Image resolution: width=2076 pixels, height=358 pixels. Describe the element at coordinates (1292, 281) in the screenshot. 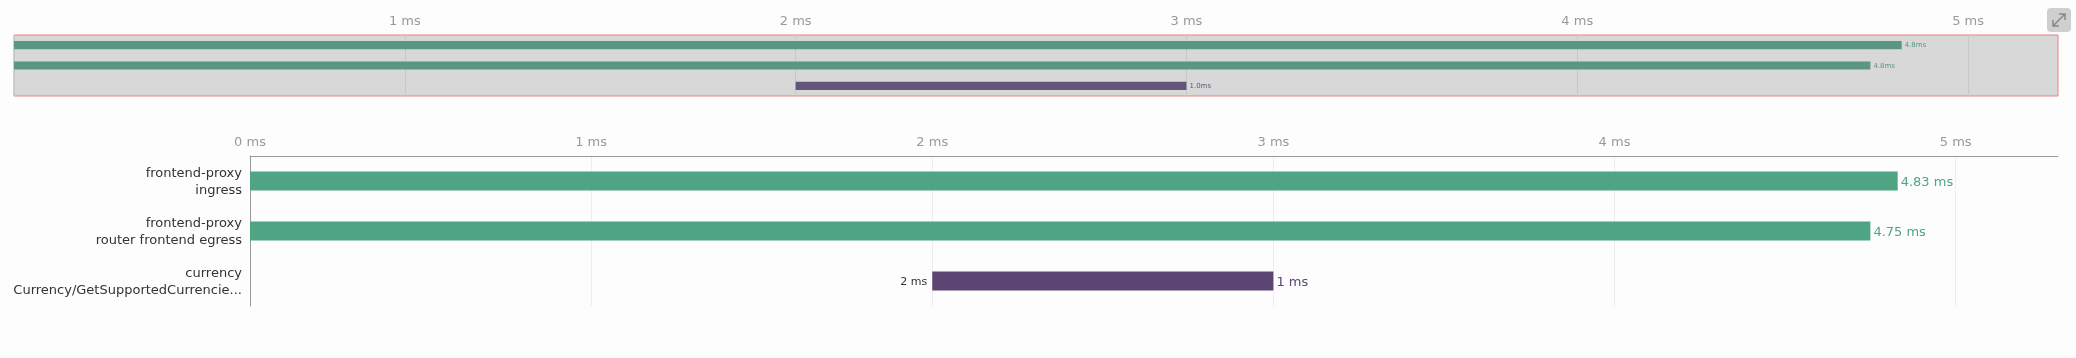

I see `data-label: 1 ms` at that location.